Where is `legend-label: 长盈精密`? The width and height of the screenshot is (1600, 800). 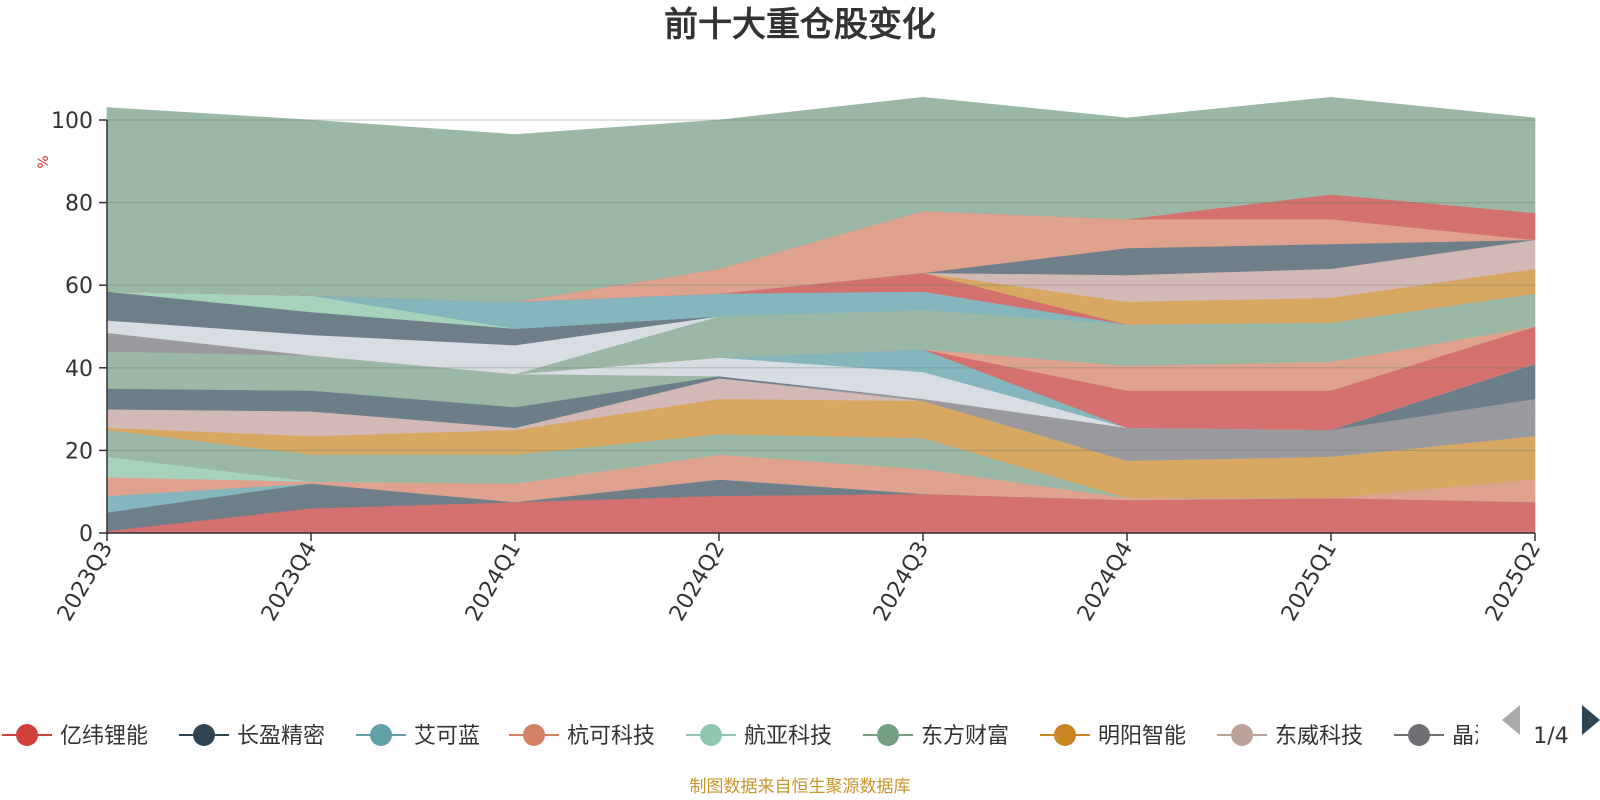
legend-label: 长盈精密 is located at coordinates (281, 736).